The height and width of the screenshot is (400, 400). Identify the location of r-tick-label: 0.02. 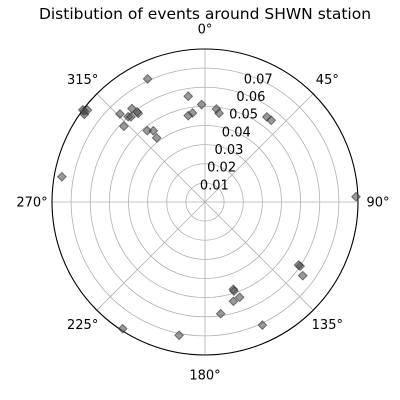
(221, 168).